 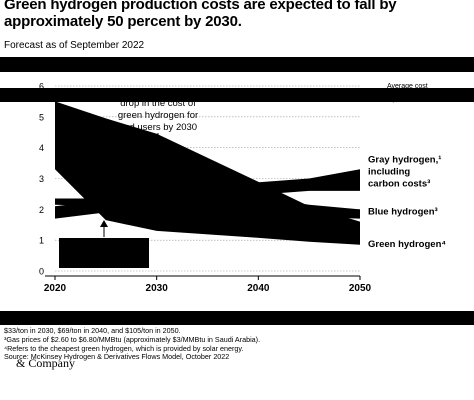 What do you see at coordinates (41, 241) in the screenshot?
I see `y-tick-label: 1` at bounding box center [41, 241].